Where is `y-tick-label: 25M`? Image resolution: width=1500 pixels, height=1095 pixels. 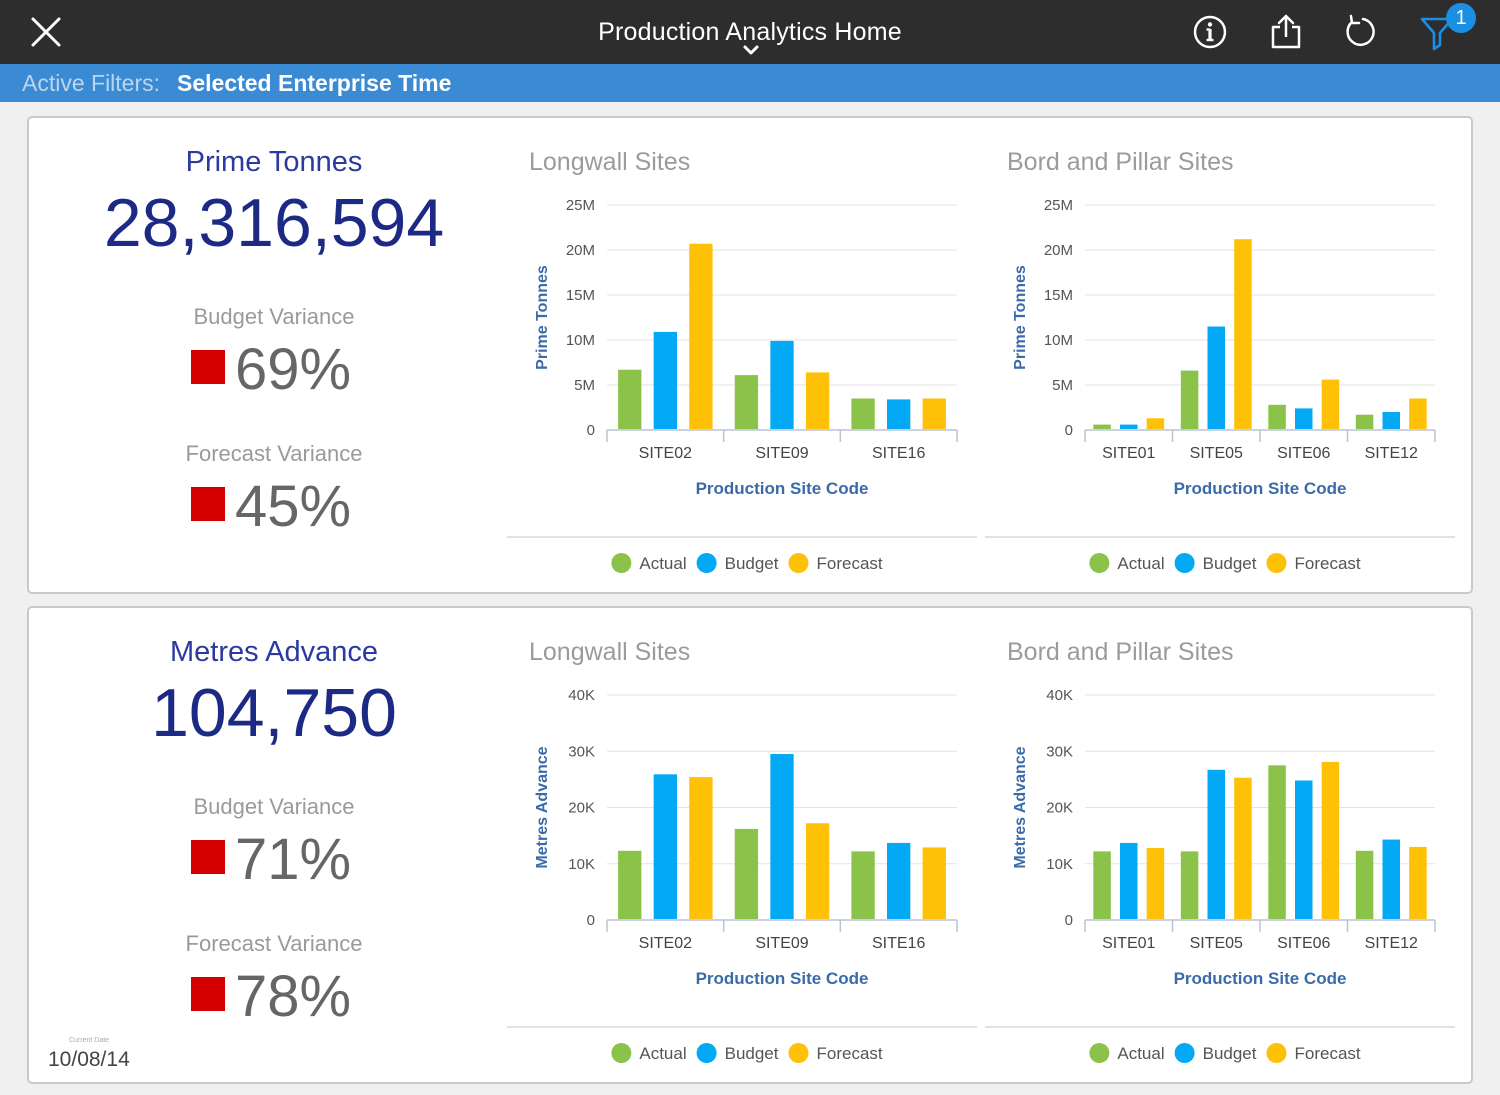 y-tick-label: 25M is located at coordinates (1058, 205).